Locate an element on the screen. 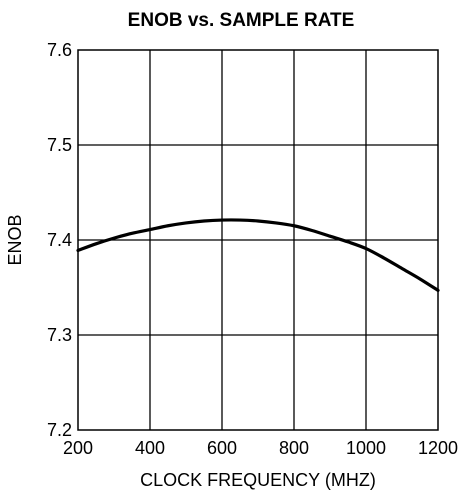 Image resolution: width=464 pixels, height=498 pixels. x-tick-label: 600 is located at coordinates (222, 448).